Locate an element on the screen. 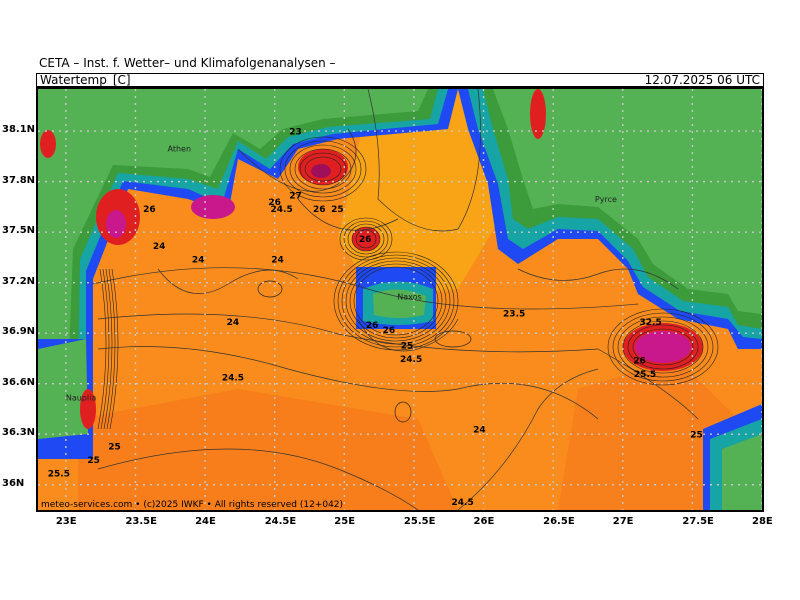 The height and width of the screenshot is (600, 800). naxos-land is located at coordinates (399, 303).